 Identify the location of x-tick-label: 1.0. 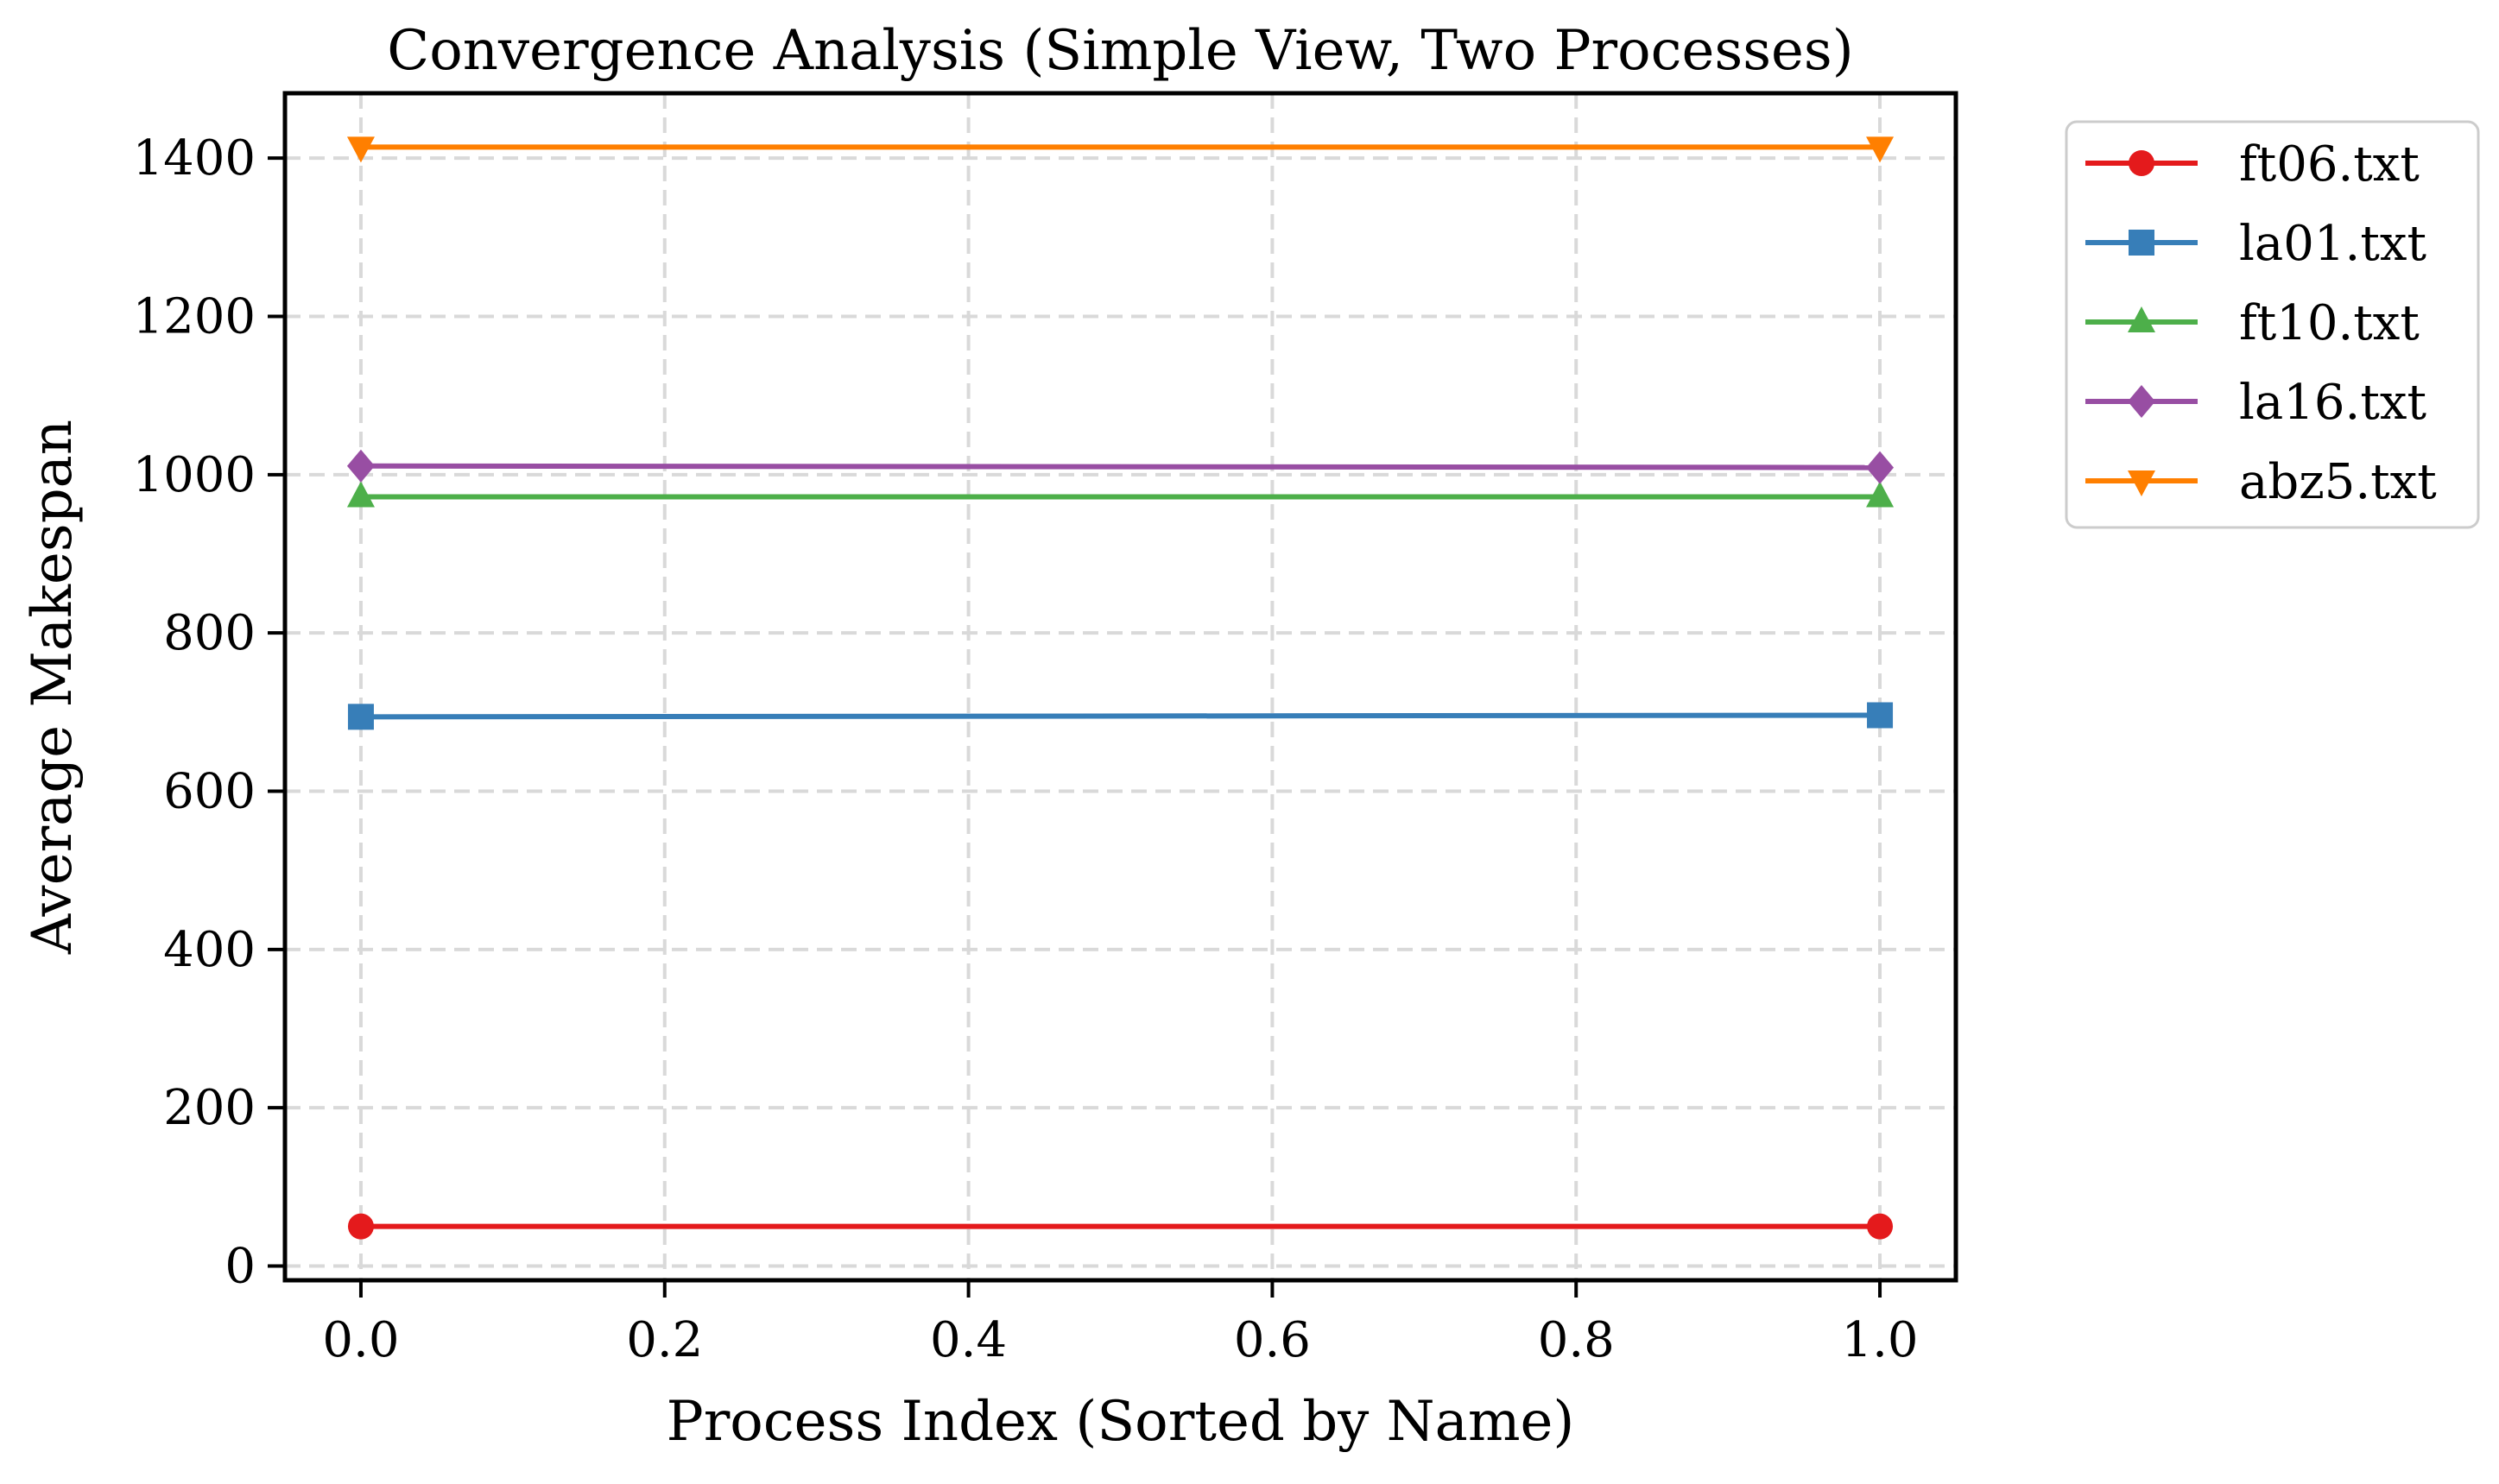
(1880, 1340).